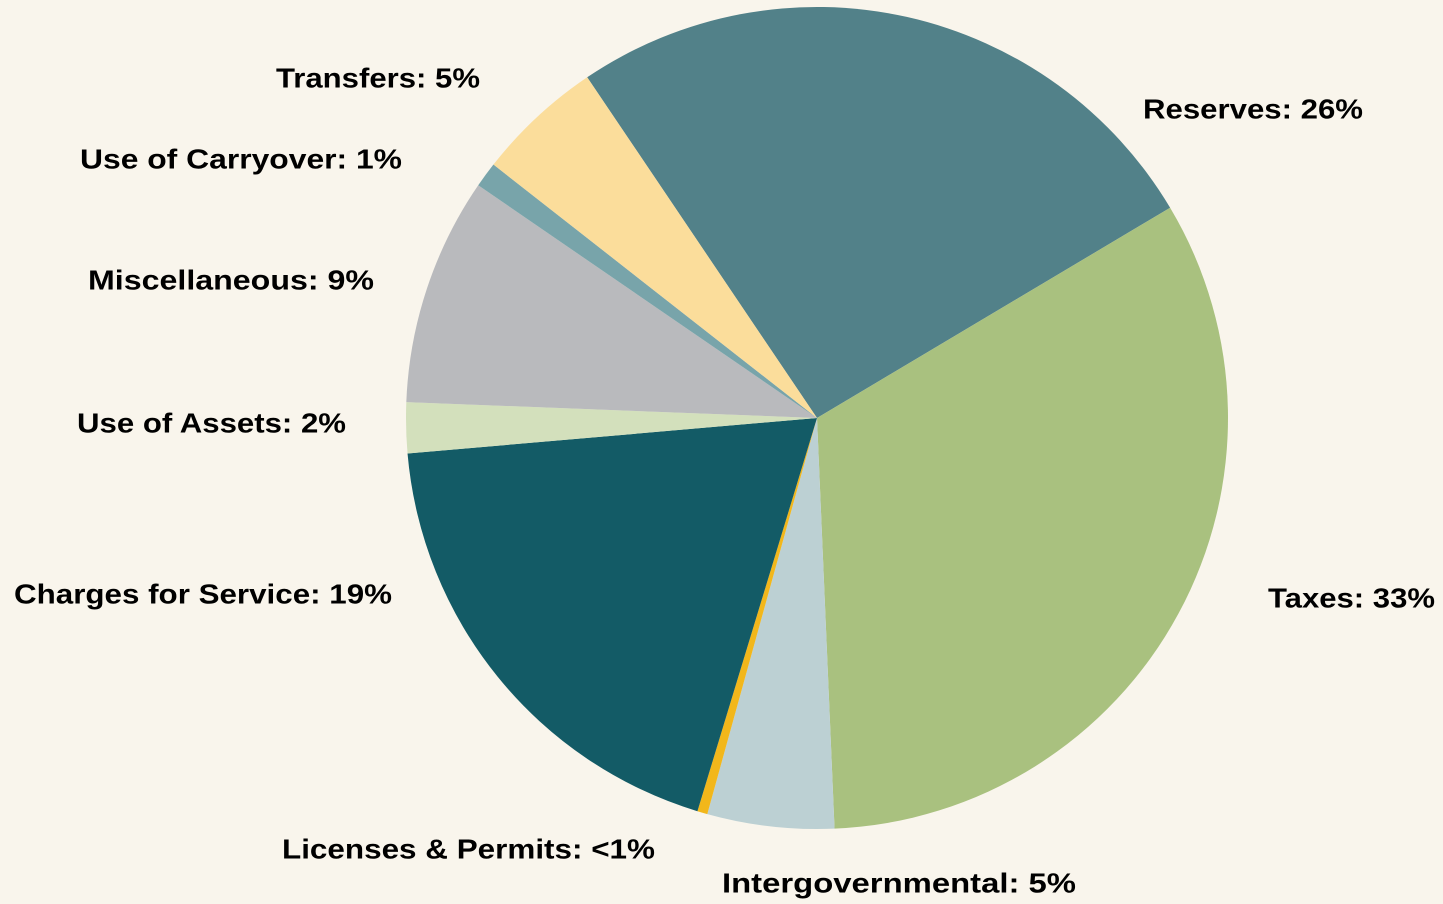  Describe the element at coordinates (378, 77) in the screenshot. I see `slice-label: Transfers: 5%` at that location.